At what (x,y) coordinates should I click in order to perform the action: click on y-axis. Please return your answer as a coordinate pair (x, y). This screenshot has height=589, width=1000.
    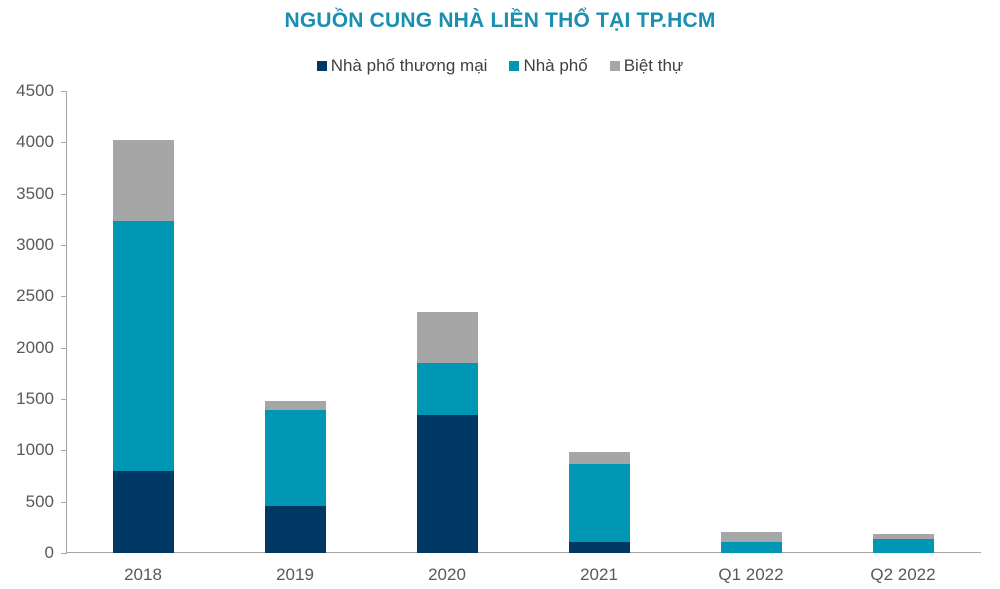
    Looking at the image, I should click on (66, 322).